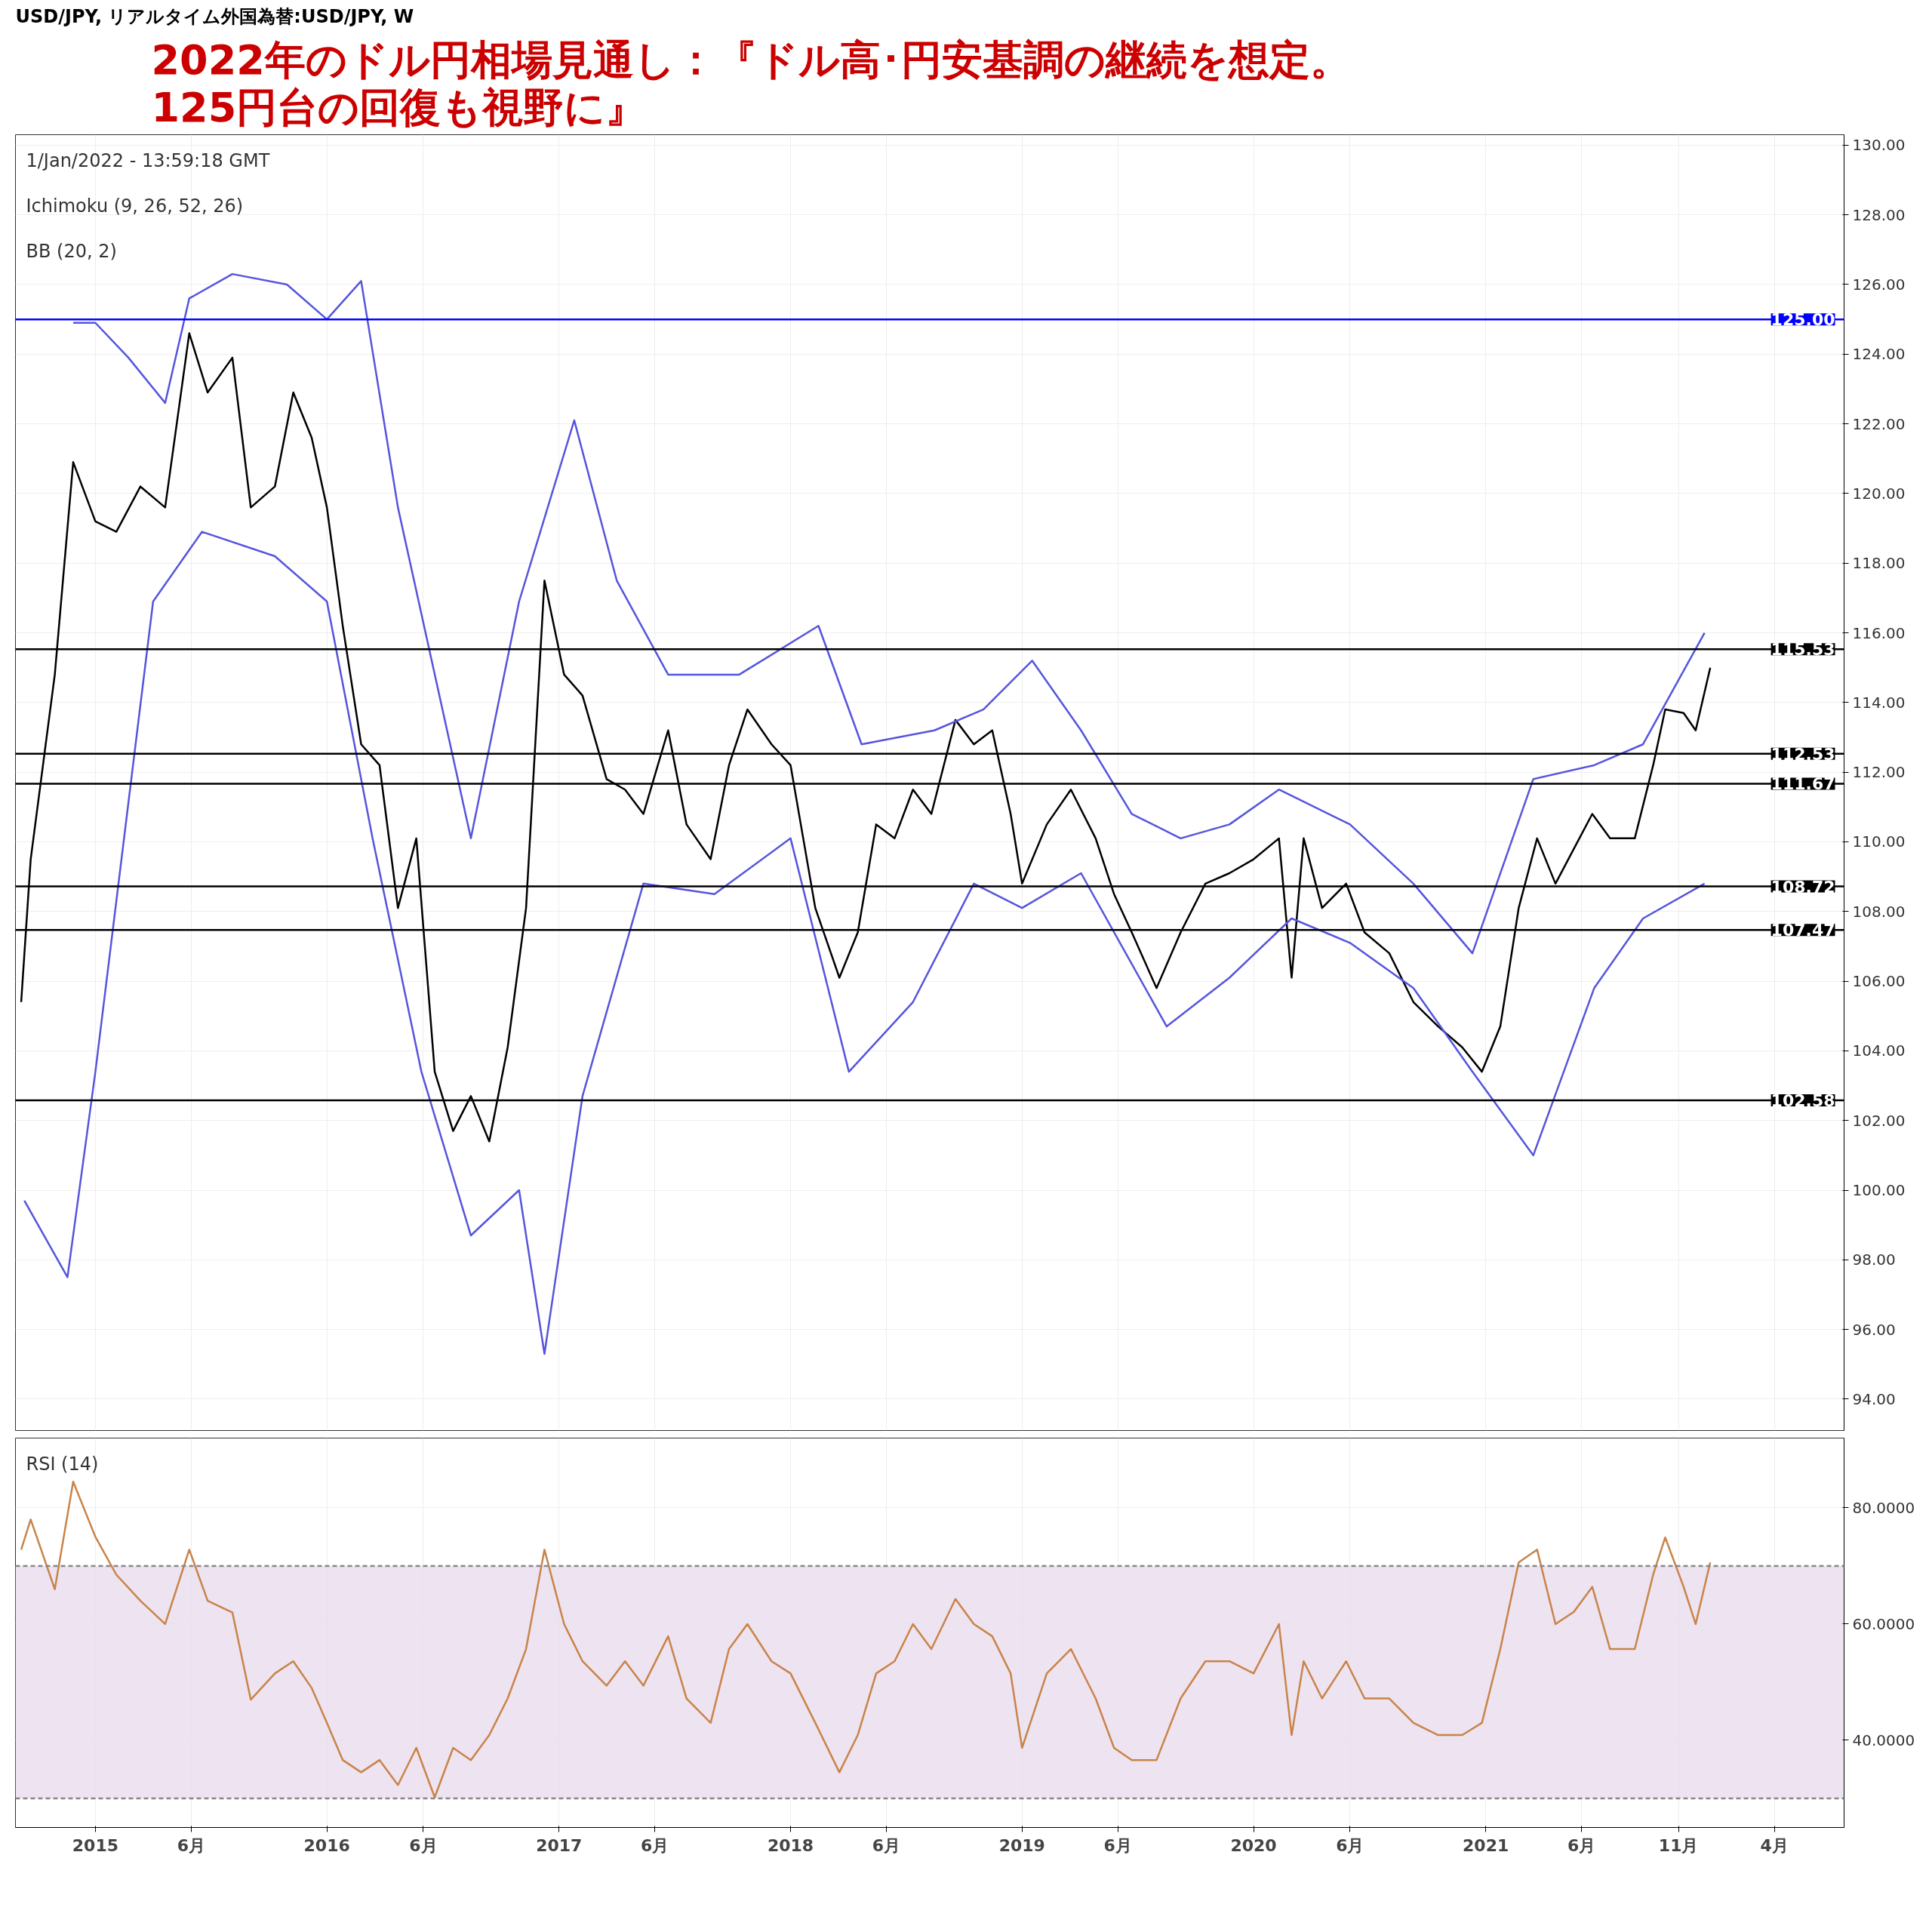 Image resolution: width=1932 pixels, height=1932 pixels. I want to click on y-tick-label: 118.00, so click(1879, 563).